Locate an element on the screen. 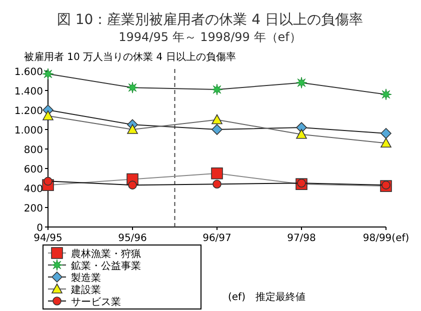 The width and height of the screenshot is (421, 311). y-tick-label: 1.200 is located at coordinates (28, 111).